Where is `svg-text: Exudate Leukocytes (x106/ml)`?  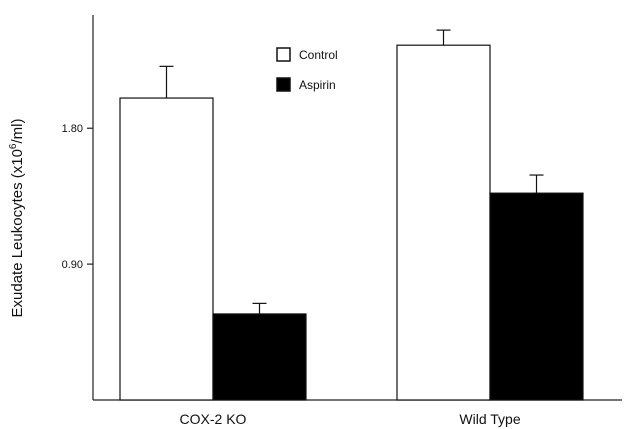 svg-text: Exudate Leukocytes (x106/ml) is located at coordinates (17, 218).